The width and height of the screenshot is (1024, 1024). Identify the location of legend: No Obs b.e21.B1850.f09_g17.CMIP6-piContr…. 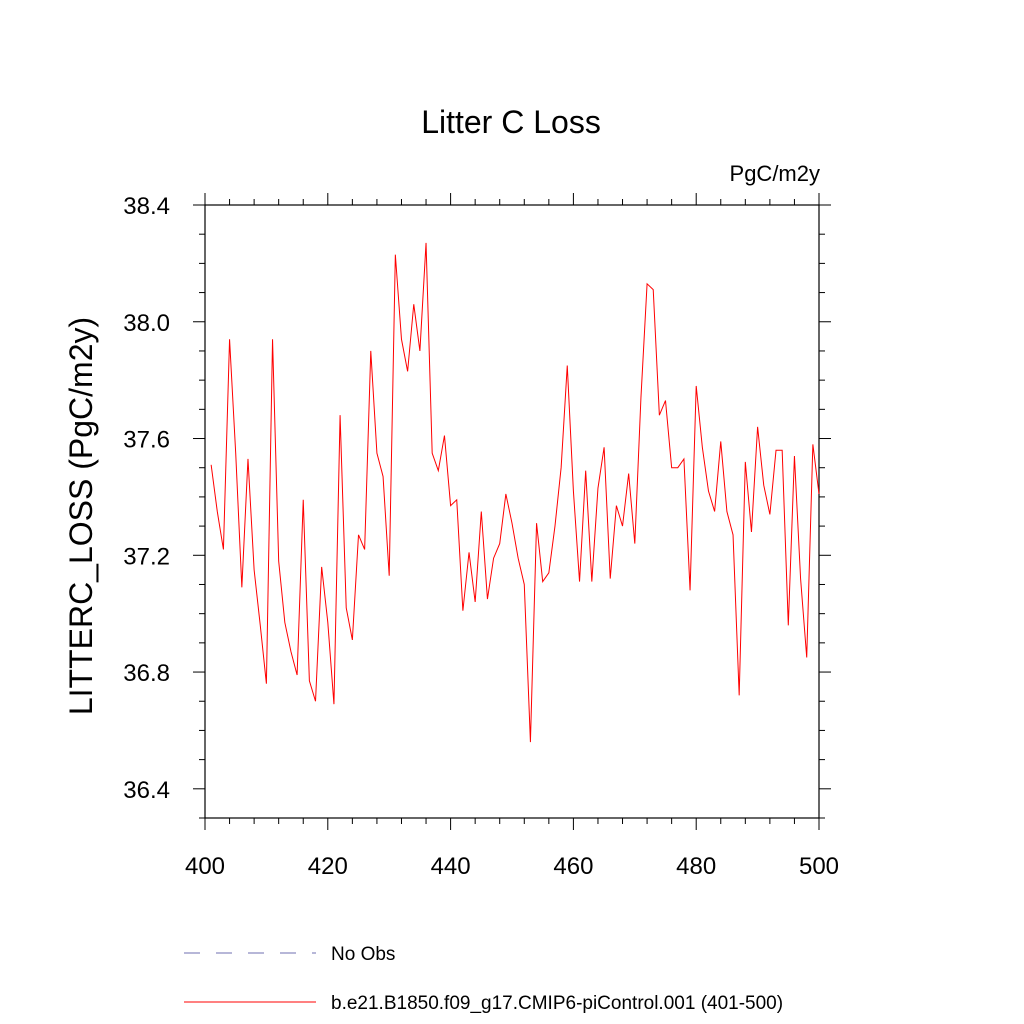
(483, 979).